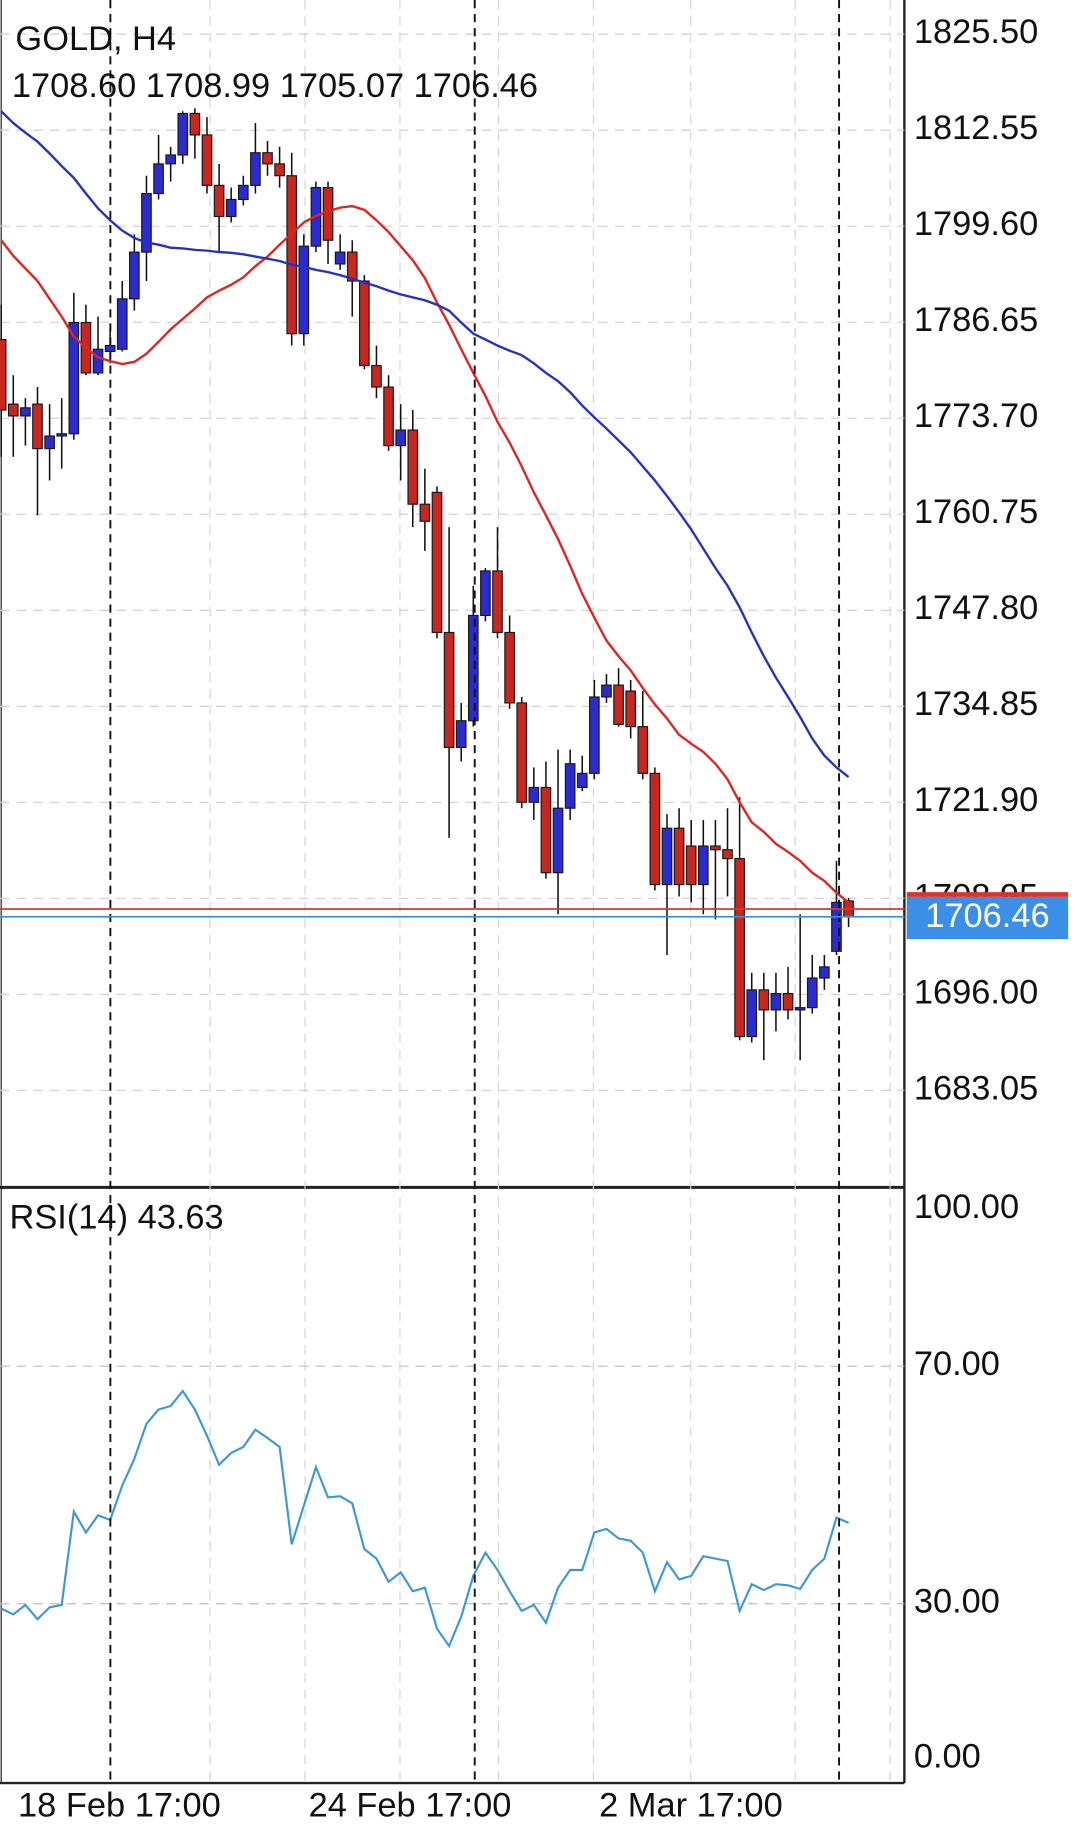 Image resolution: width=1080 pixels, height=1837 pixels. Describe the element at coordinates (976, 608) in the screenshot. I see `y-tick-label: 1747.80` at that location.